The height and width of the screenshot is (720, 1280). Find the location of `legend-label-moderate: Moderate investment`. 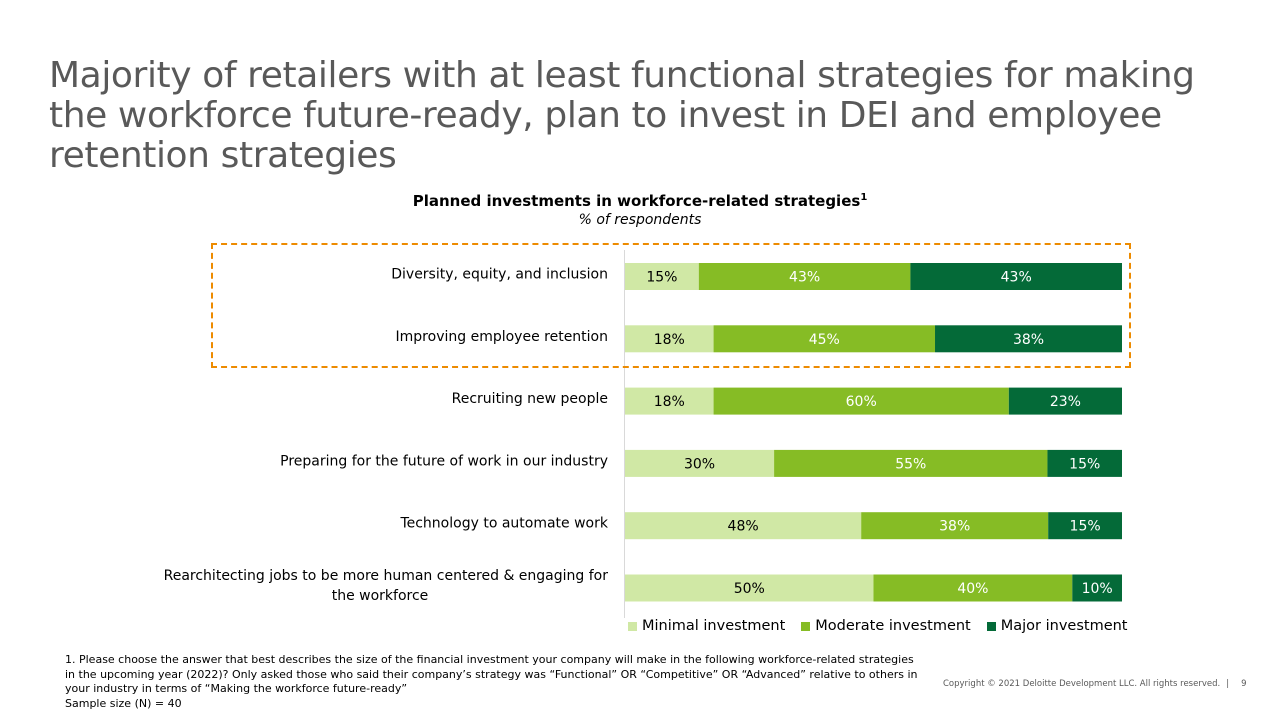

legend-label-moderate: Moderate investment is located at coordinates (893, 626).